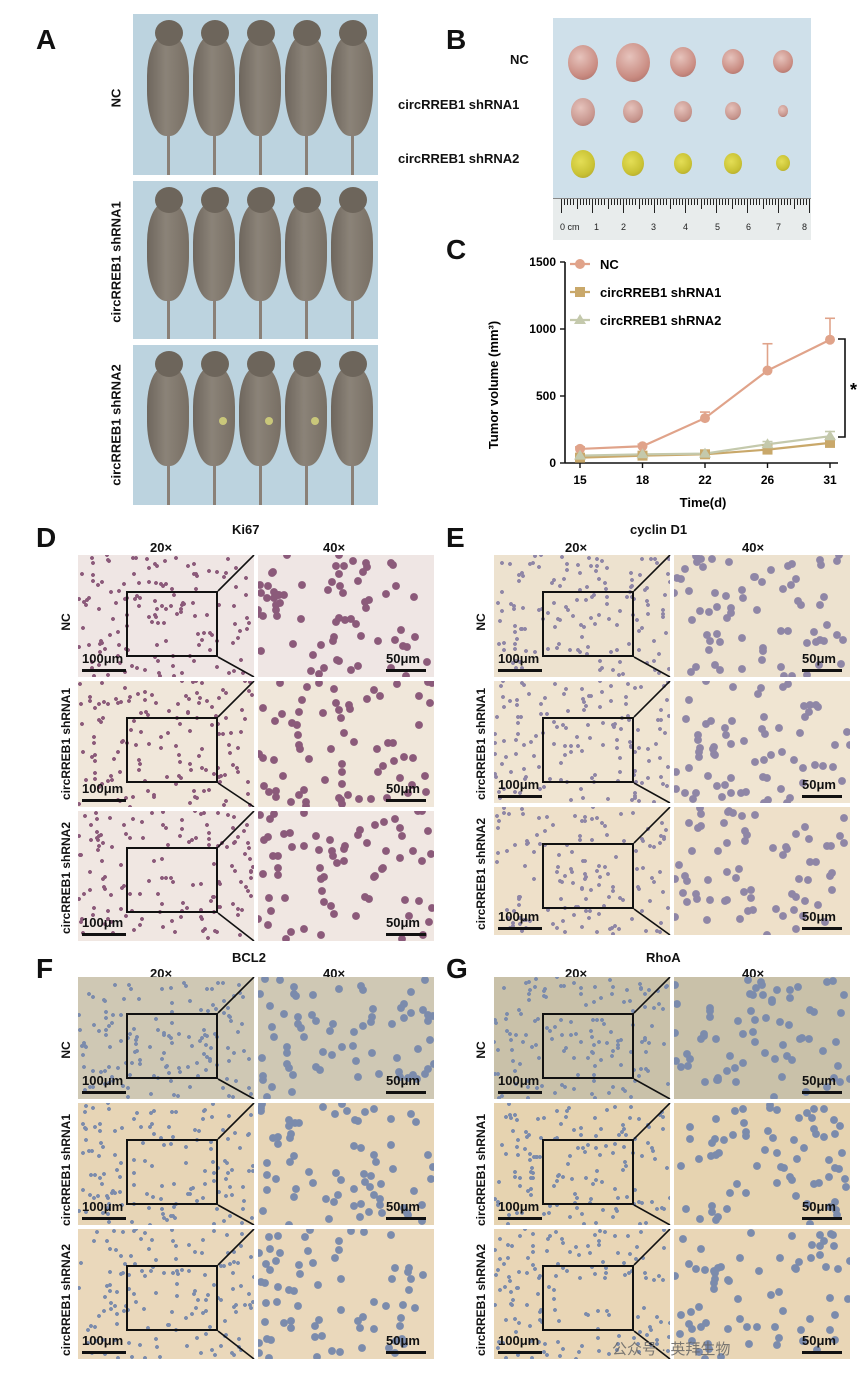 This screenshot has height=1381, width=864. What do you see at coordinates (682, 219) in the screenshot?
I see `ruler` at bounding box center [682, 219].